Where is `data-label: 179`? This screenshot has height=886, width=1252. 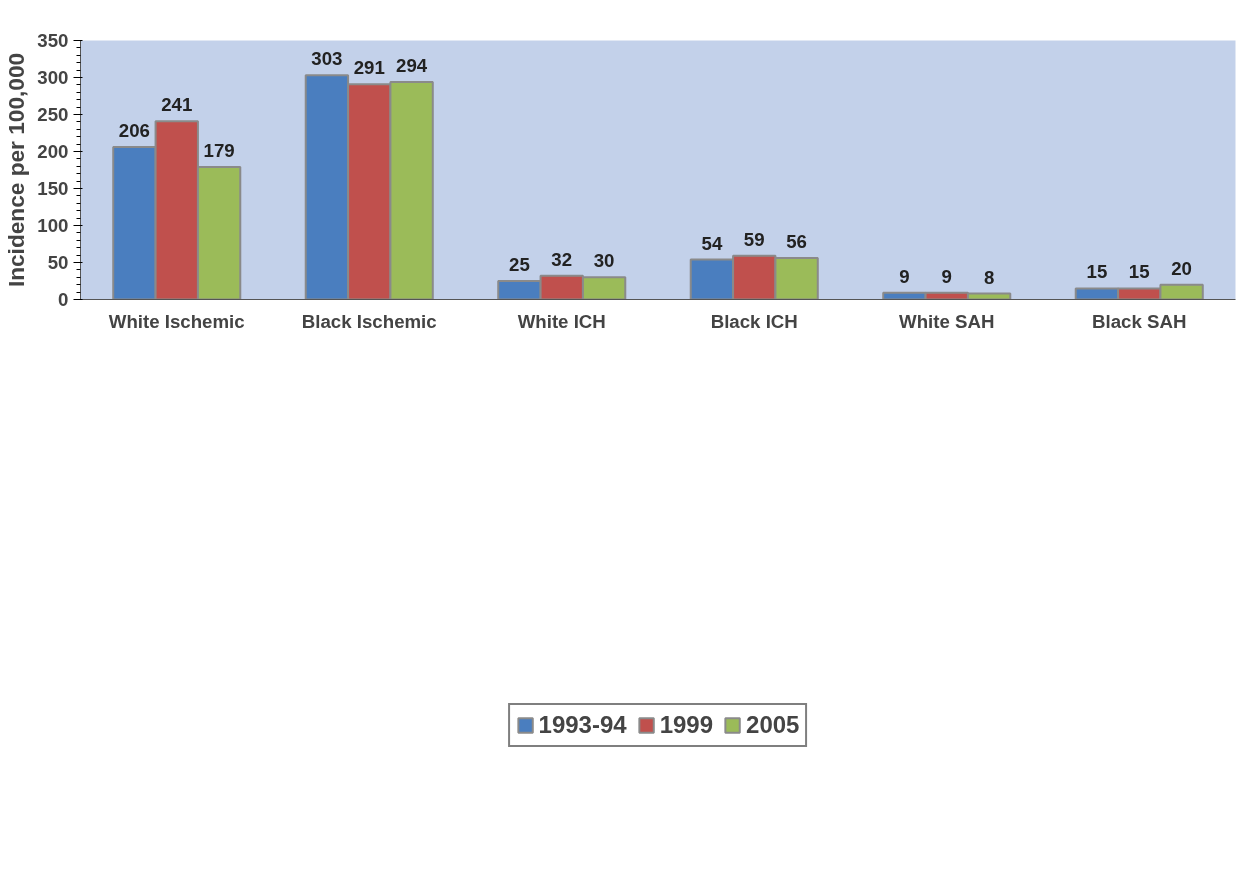
data-label: 179 is located at coordinates (219, 151).